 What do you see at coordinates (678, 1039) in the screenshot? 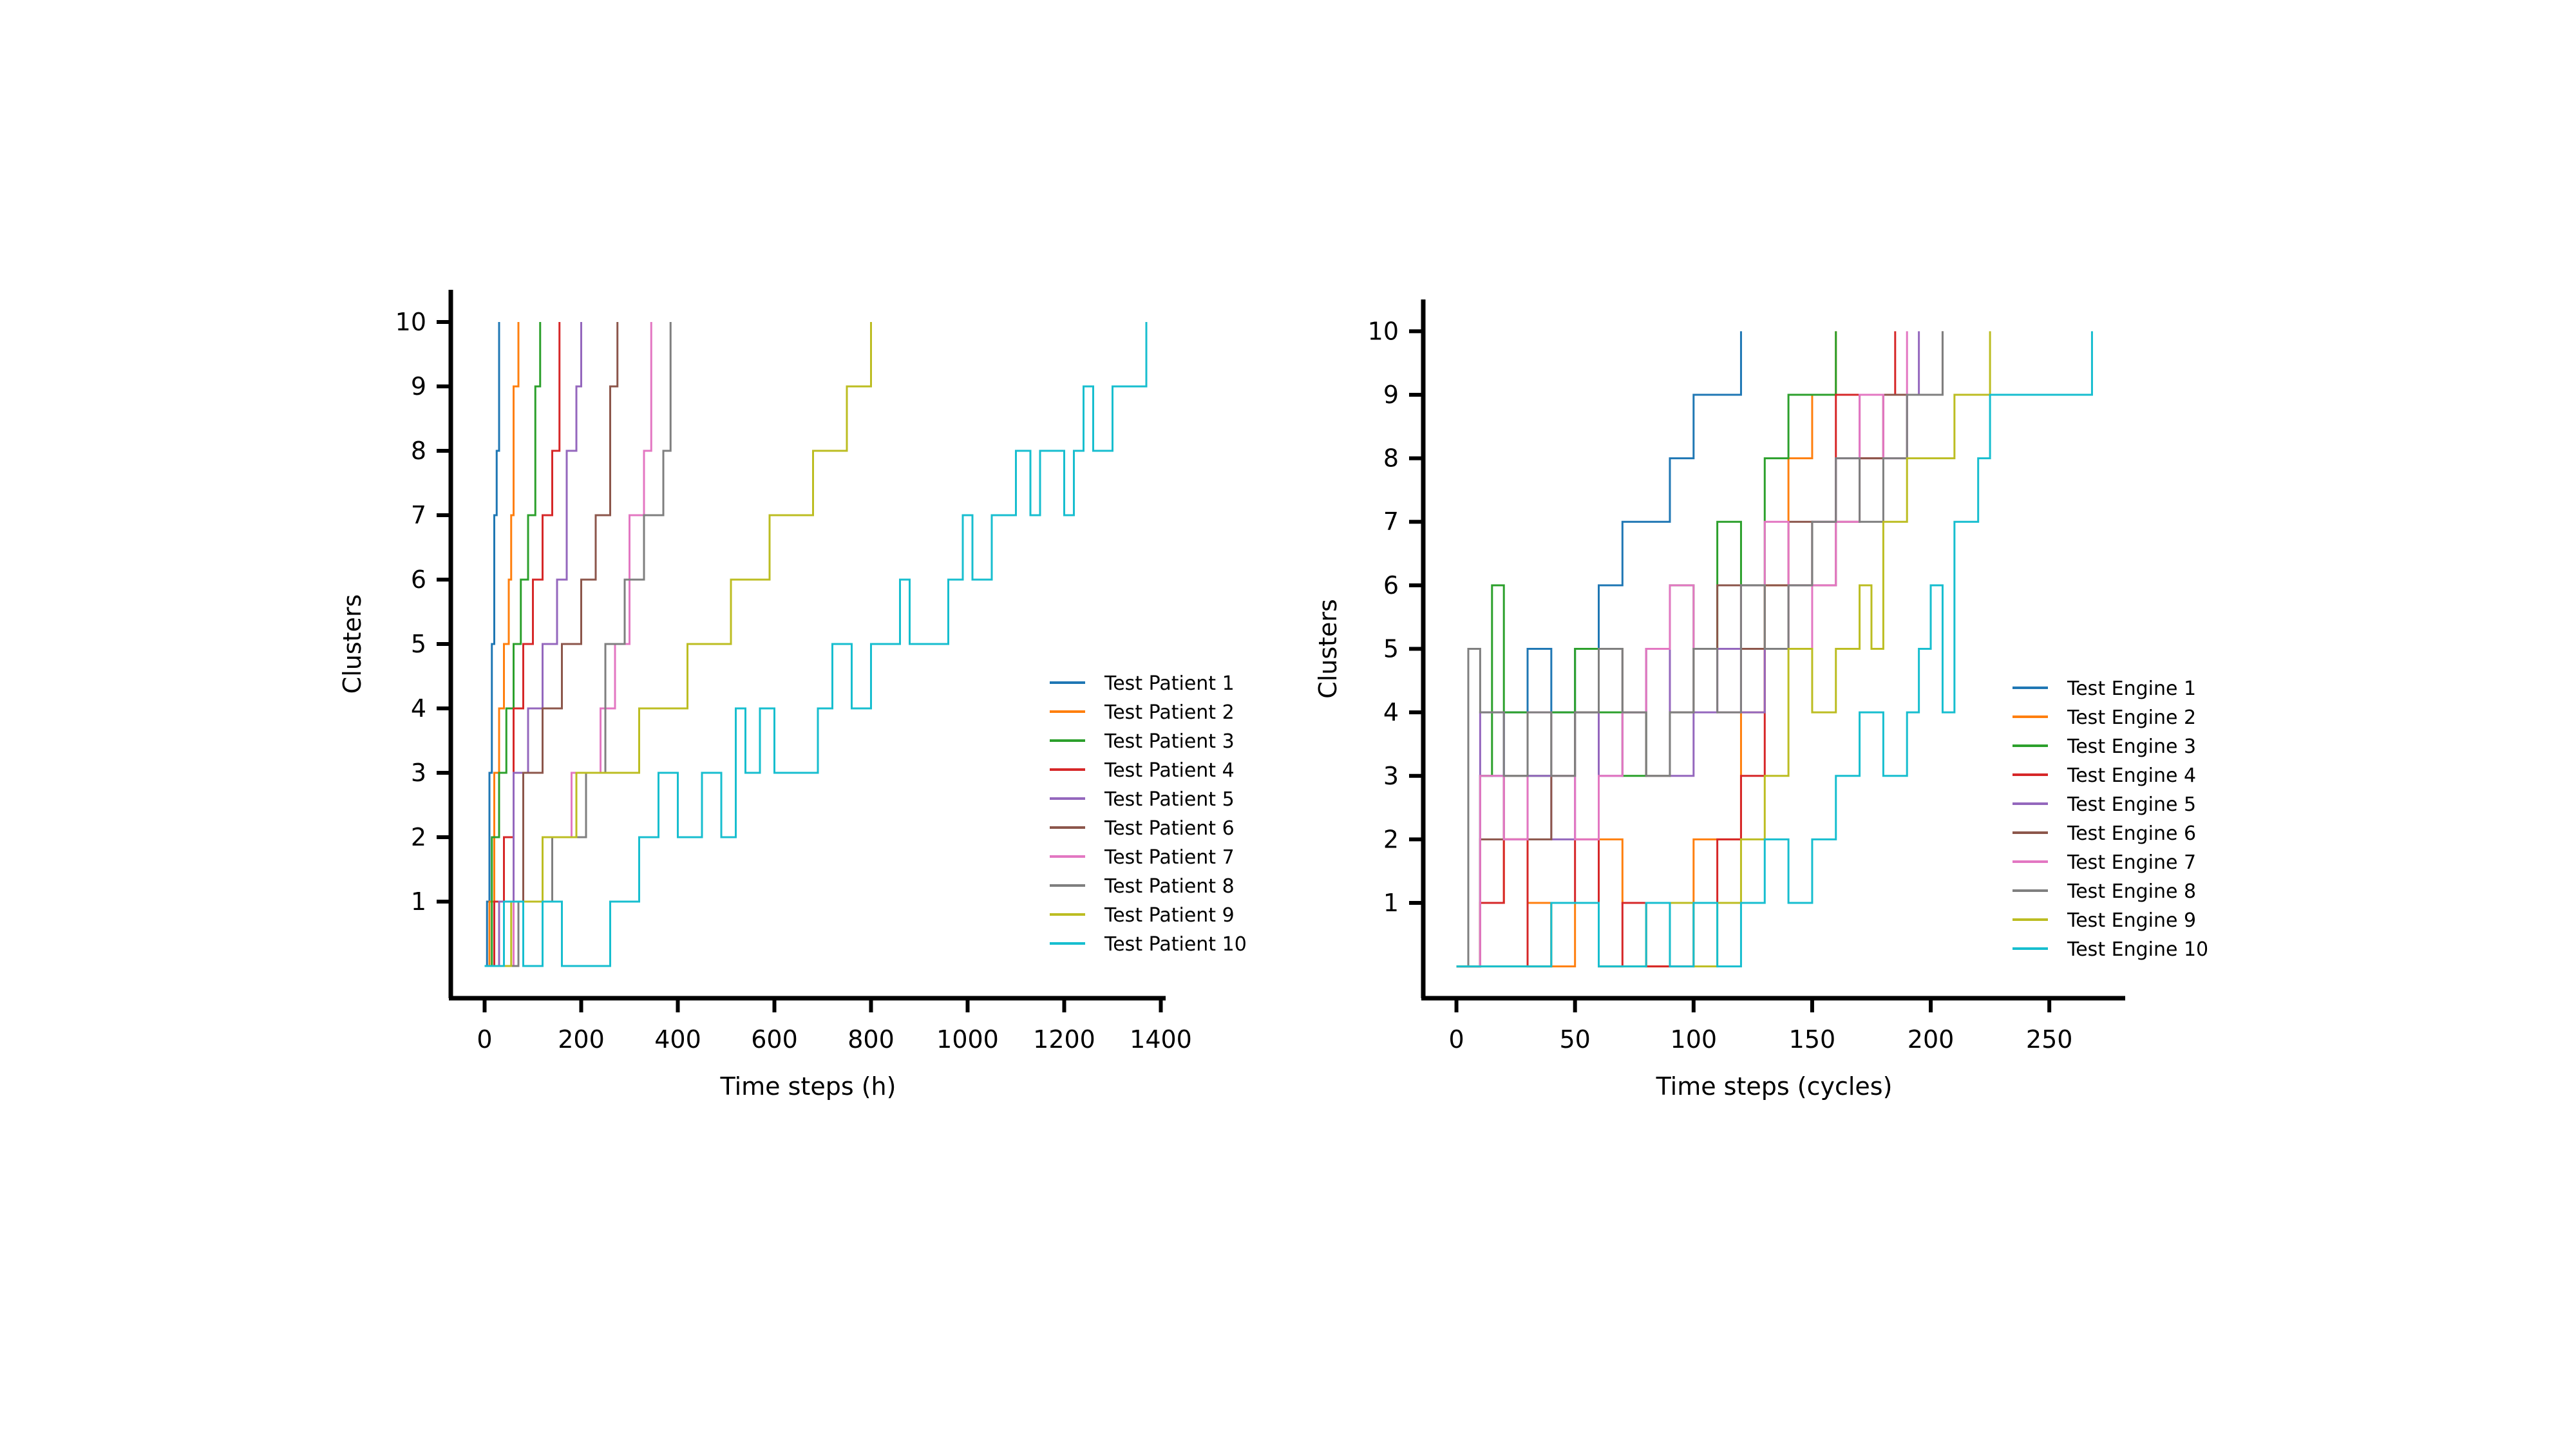
I see `x-tick-label: 400` at bounding box center [678, 1039].